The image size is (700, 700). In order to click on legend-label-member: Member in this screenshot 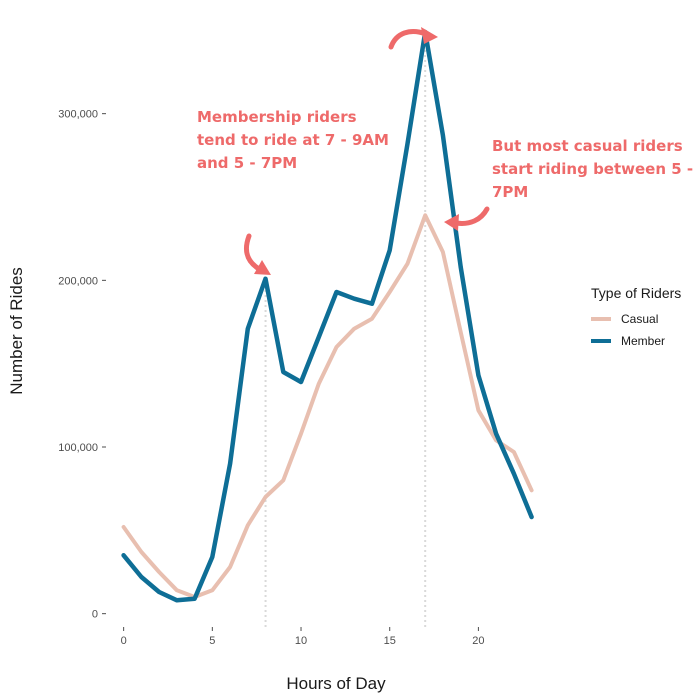, I will do `click(643, 341)`.